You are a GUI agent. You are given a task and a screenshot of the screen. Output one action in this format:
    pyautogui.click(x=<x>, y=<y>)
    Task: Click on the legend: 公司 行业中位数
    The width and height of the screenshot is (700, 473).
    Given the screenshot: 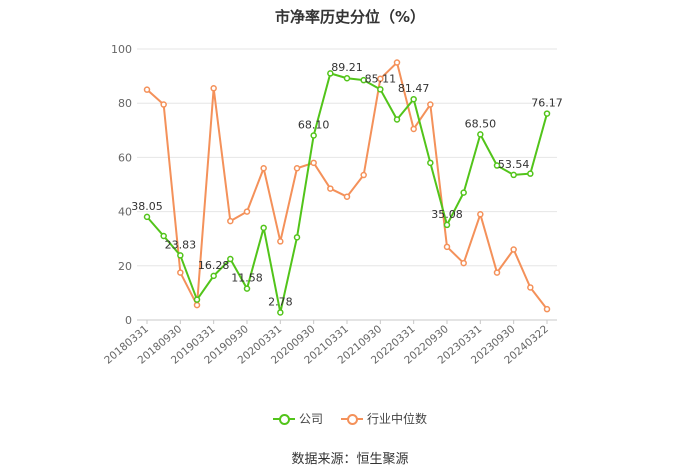 What is the action you would take?
    pyautogui.click(x=350, y=418)
    